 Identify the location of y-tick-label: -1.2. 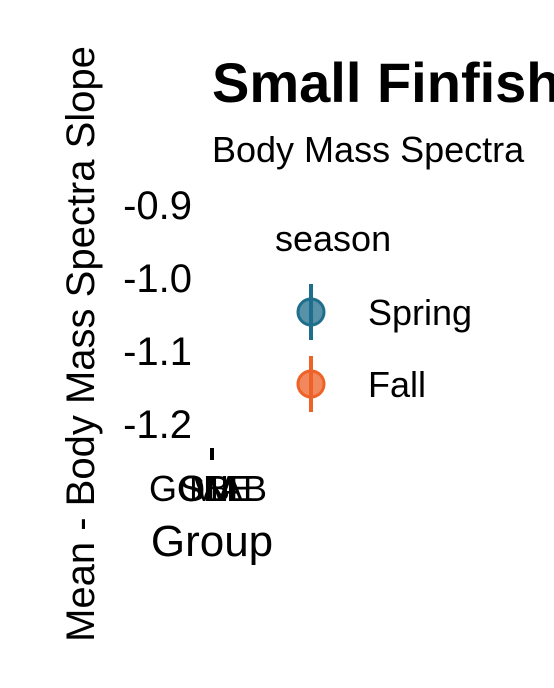
(157, 425).